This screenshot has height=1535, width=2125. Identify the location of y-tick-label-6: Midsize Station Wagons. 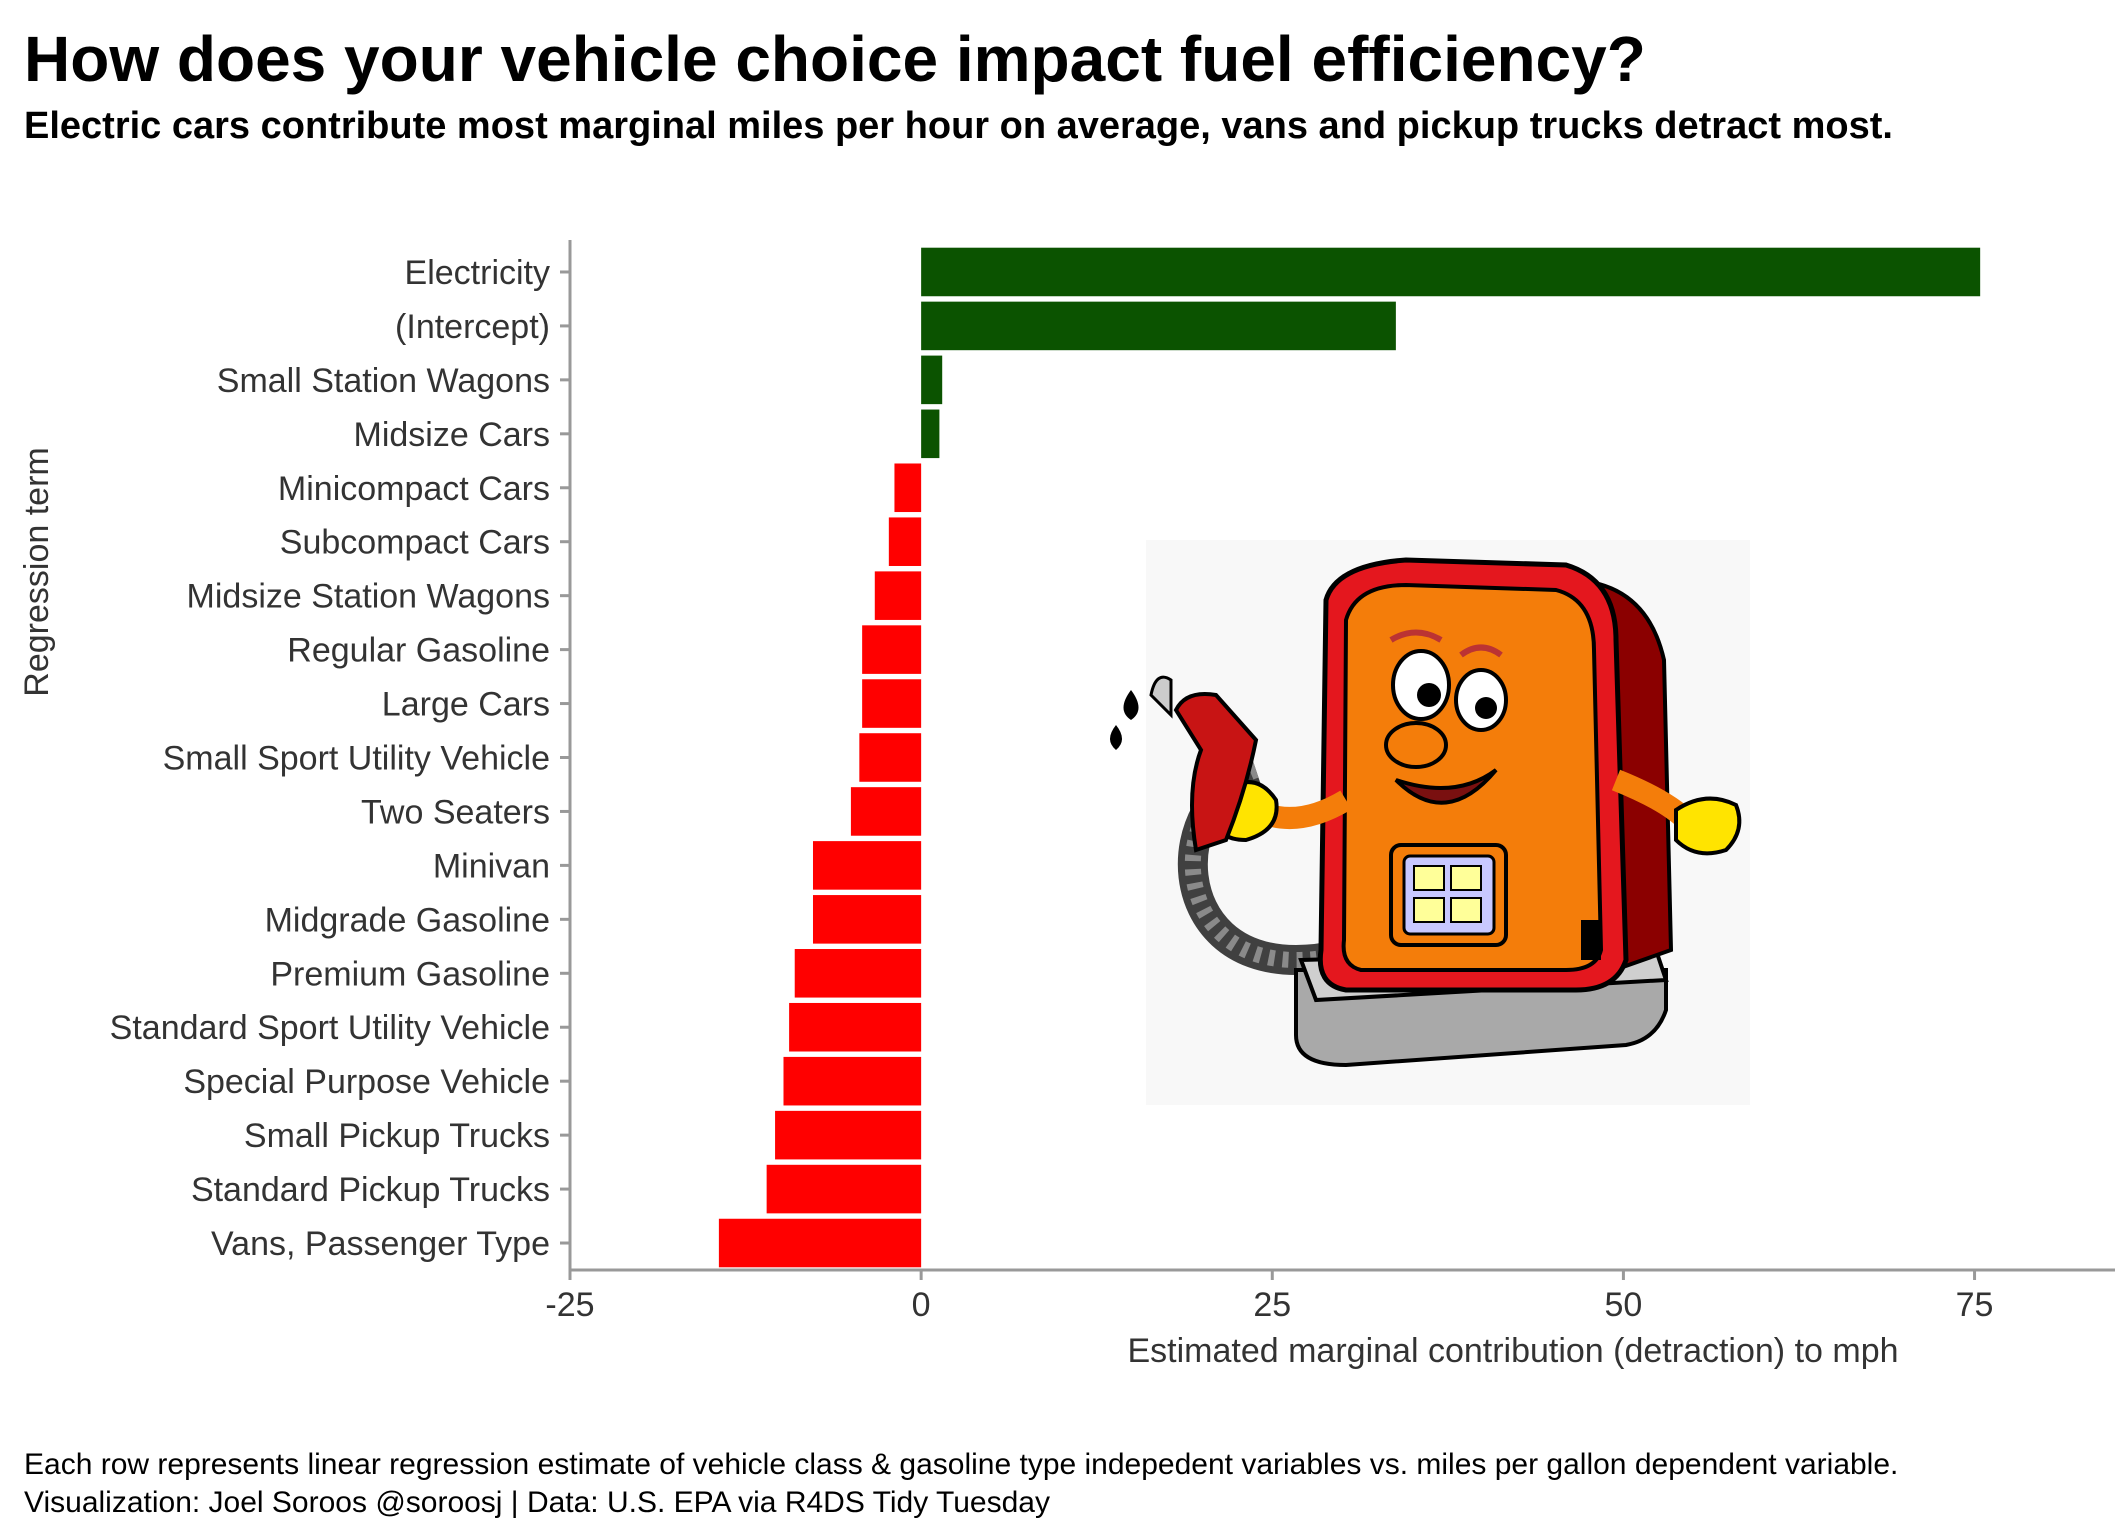
(368, 597).